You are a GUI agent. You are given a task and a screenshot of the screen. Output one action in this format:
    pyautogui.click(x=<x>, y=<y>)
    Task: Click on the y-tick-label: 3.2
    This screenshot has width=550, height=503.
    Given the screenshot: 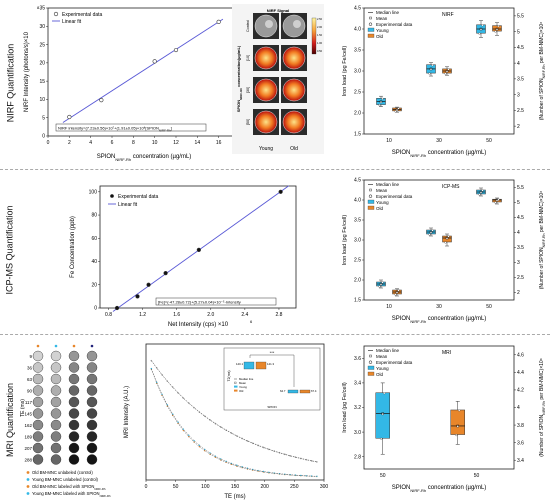 What is the action you would take?
    pyautogui.click(x=357, y=408)
    